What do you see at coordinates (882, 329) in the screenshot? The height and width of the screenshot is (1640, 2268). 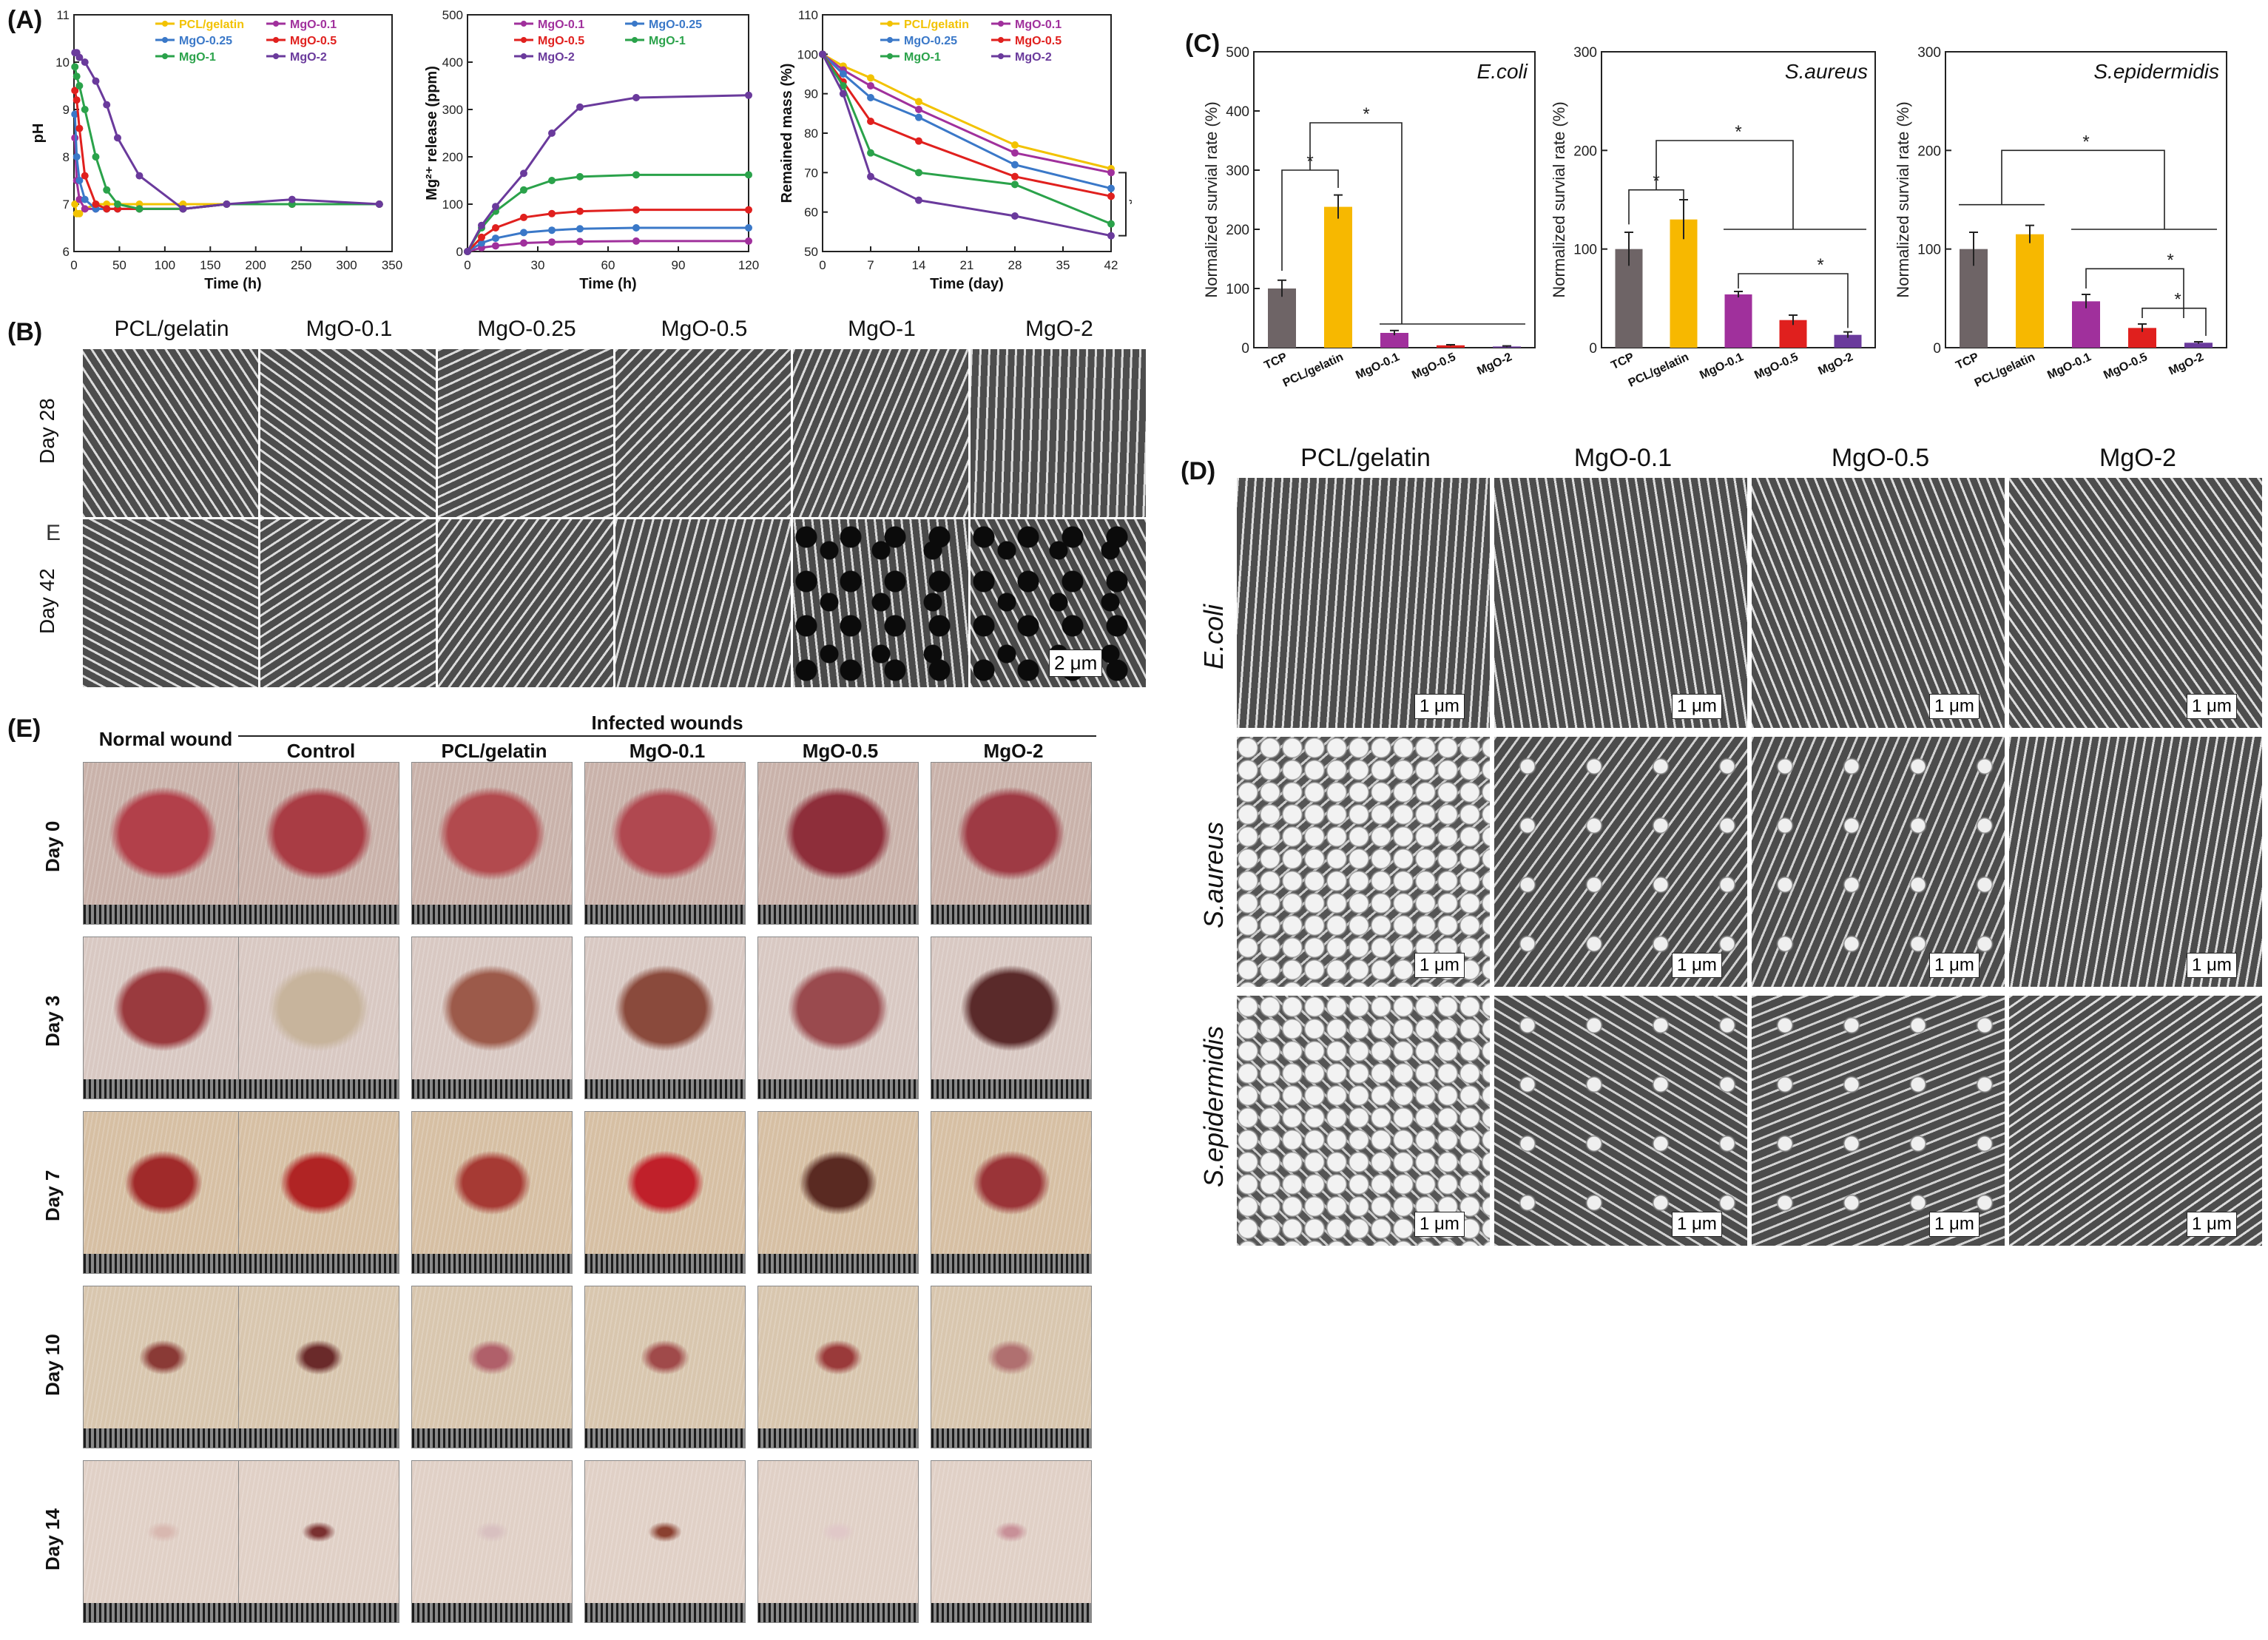 I see `sem-column-header: MgO-1` at bounding box center [882, 329].